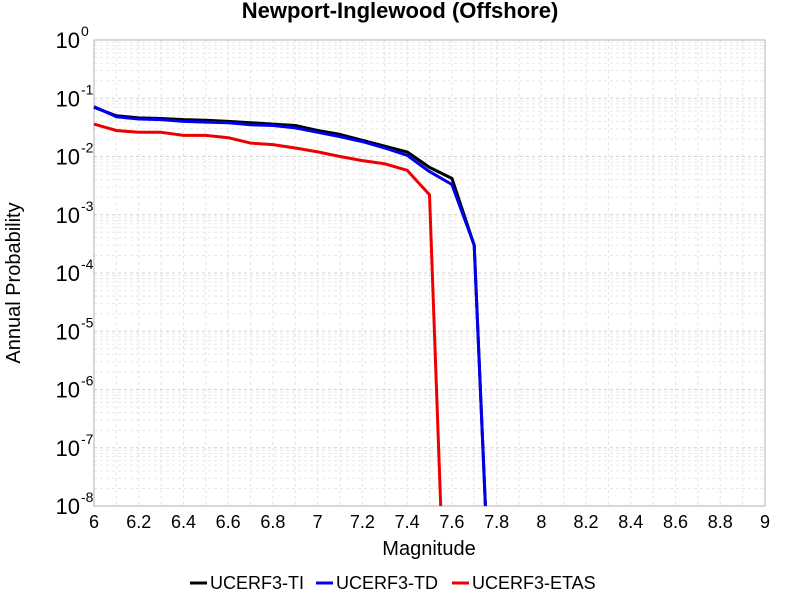  I want to click on y-tick-exponent: -4, so click(87, 264).